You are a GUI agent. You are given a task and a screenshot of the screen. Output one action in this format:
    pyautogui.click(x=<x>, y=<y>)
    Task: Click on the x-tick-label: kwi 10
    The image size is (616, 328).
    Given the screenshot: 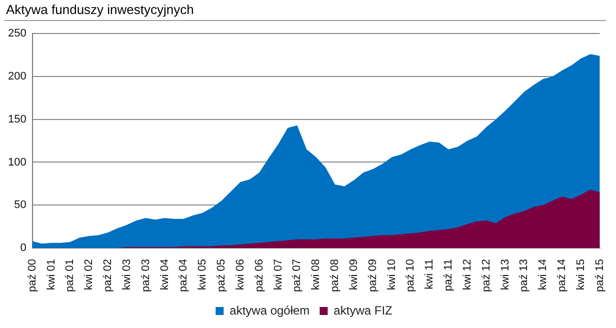 What is the action you would take?
    pyautogui.click(x=392, y=274)
    